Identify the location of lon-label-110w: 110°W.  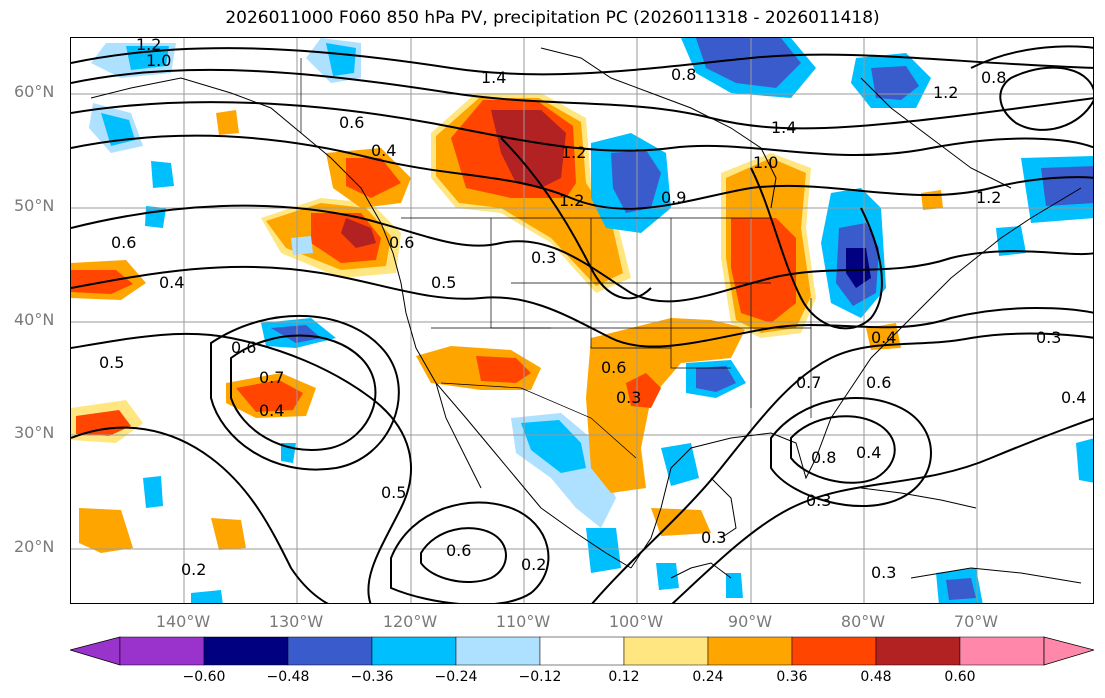
(523, 621).